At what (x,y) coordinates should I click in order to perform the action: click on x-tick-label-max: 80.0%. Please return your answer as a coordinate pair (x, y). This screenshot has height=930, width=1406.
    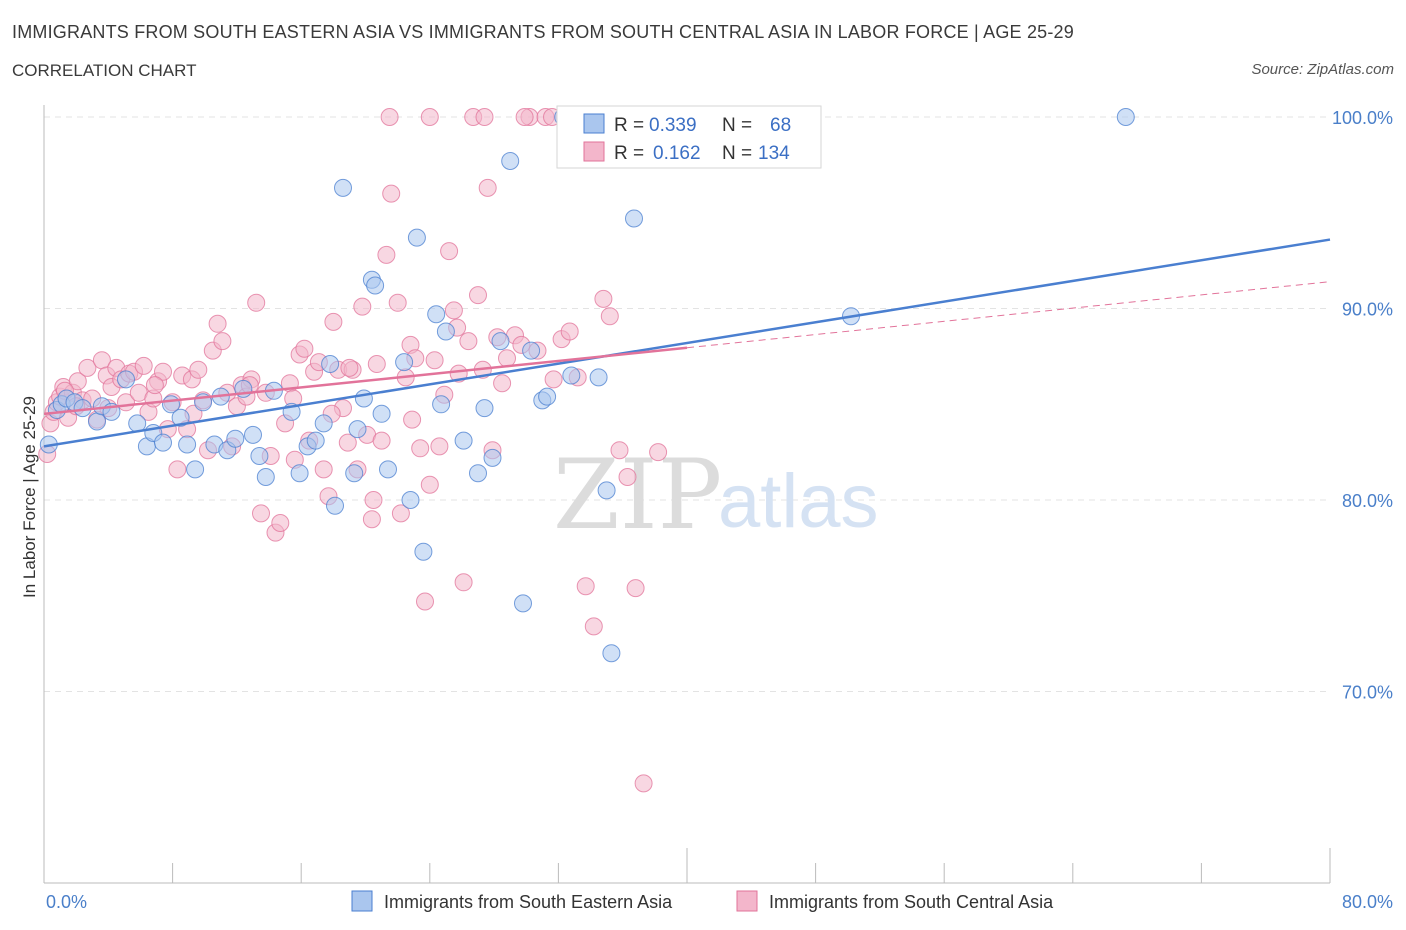
    Looking at the image, I should click on (1367, 902).